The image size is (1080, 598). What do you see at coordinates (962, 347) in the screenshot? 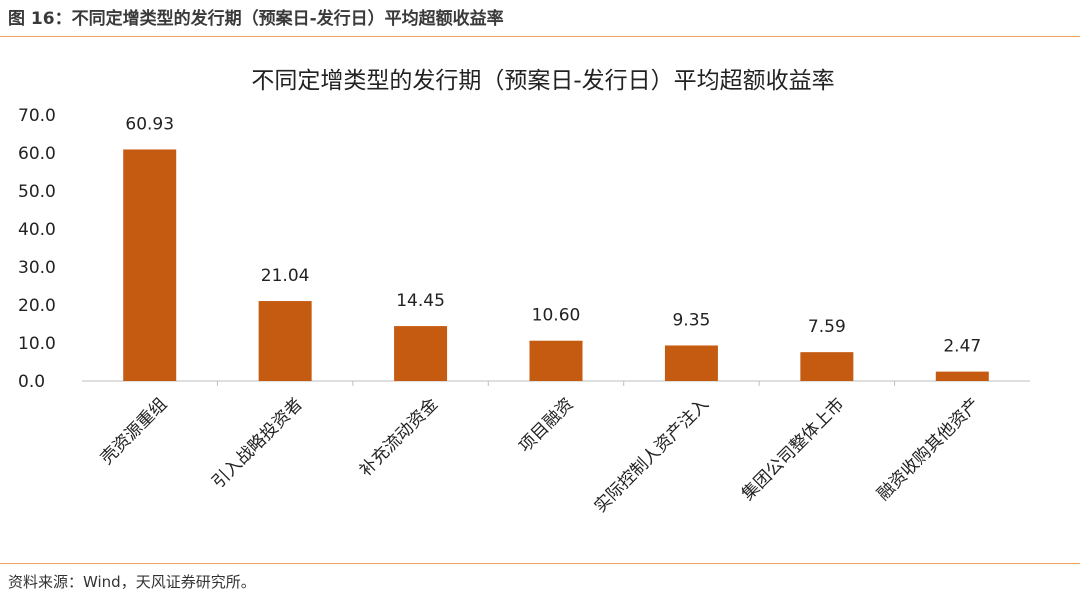
I see `data-label: 2.47` at bounding box center [962, 347].